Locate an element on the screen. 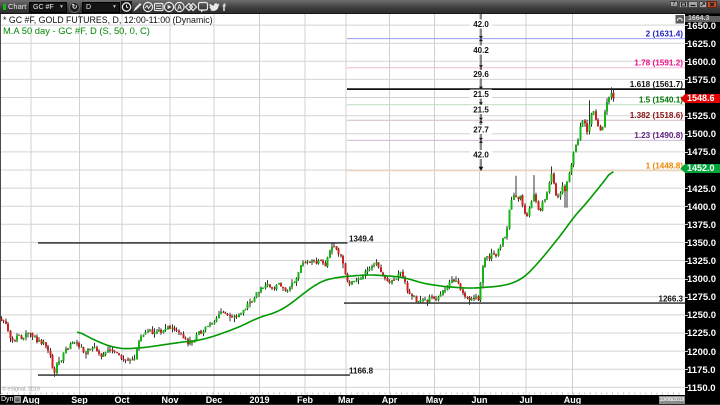 Image resolution: width=720 pixels, height=405 pixels. svg-text:M.A 50 day - GC #F, D (S, 50,: M.A 50 day - GC #F, D (S, 50, 0, C) is located at coordinates (76, 30).